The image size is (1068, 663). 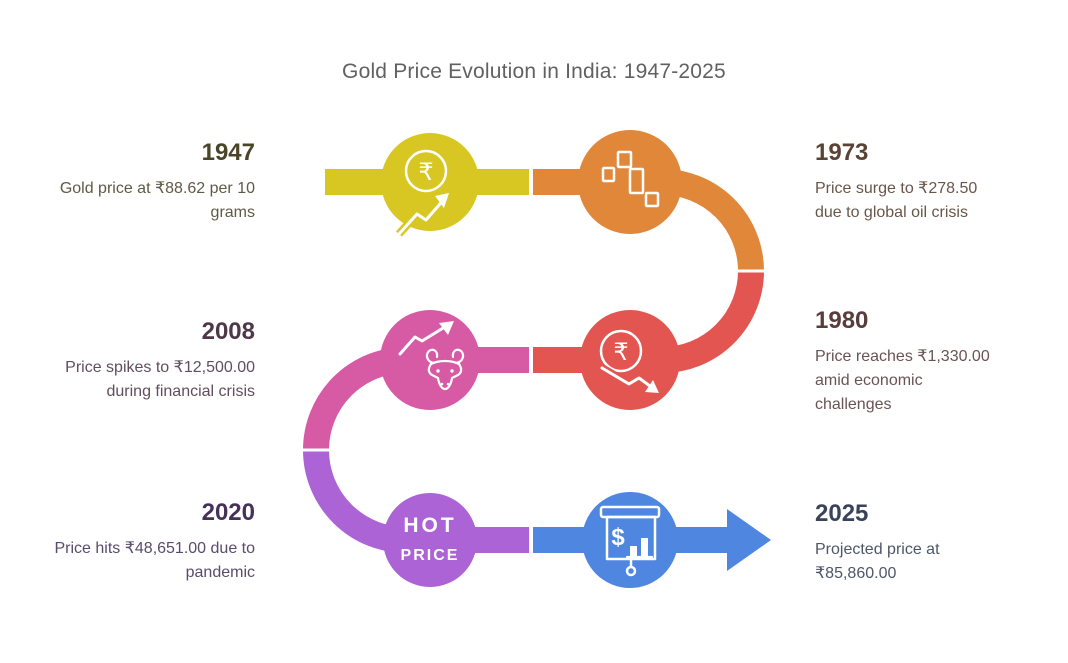 I want to click on milestone-year: 2020, so click(x=228, y=513).